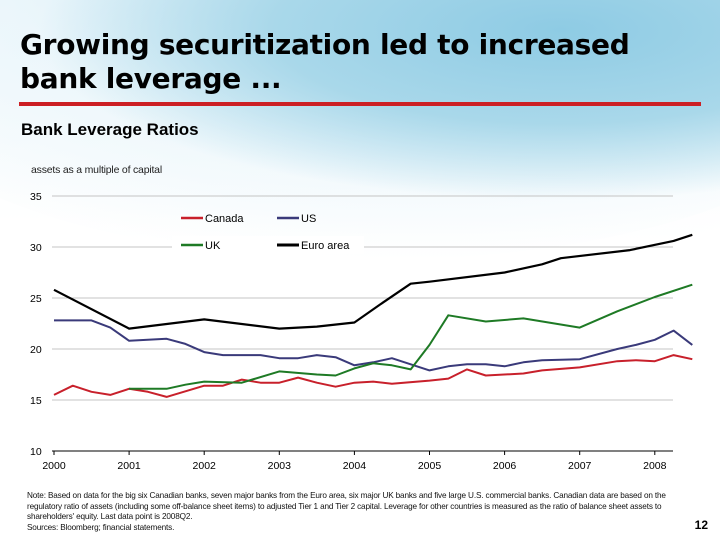  I want to click on y-tick-label: 35, so click(36, 197).